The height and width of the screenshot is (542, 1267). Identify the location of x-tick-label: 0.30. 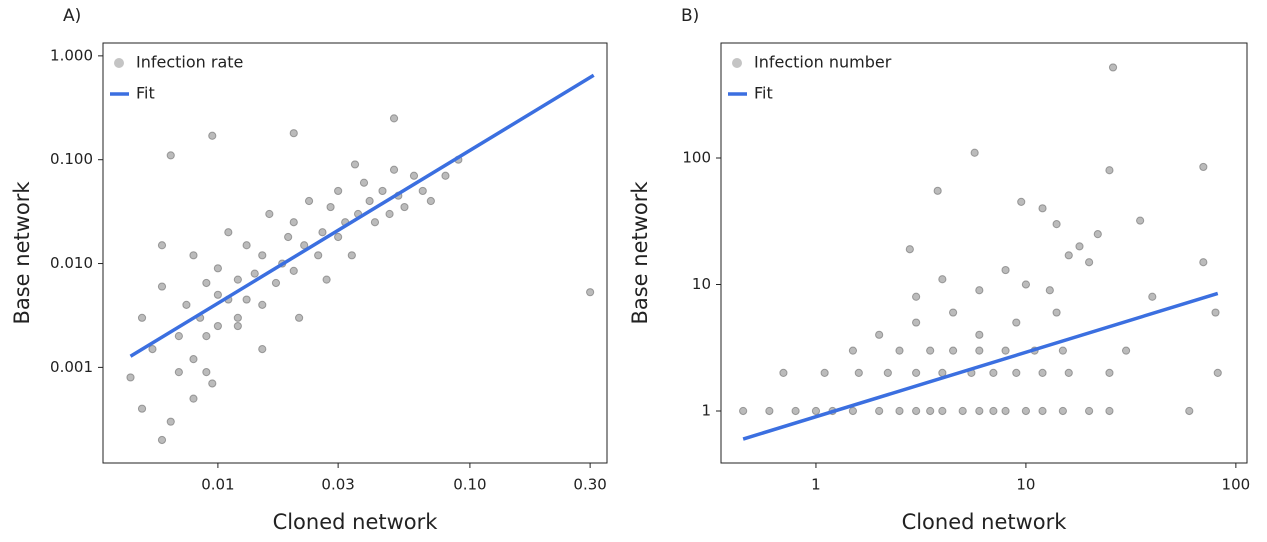
(589, 485).